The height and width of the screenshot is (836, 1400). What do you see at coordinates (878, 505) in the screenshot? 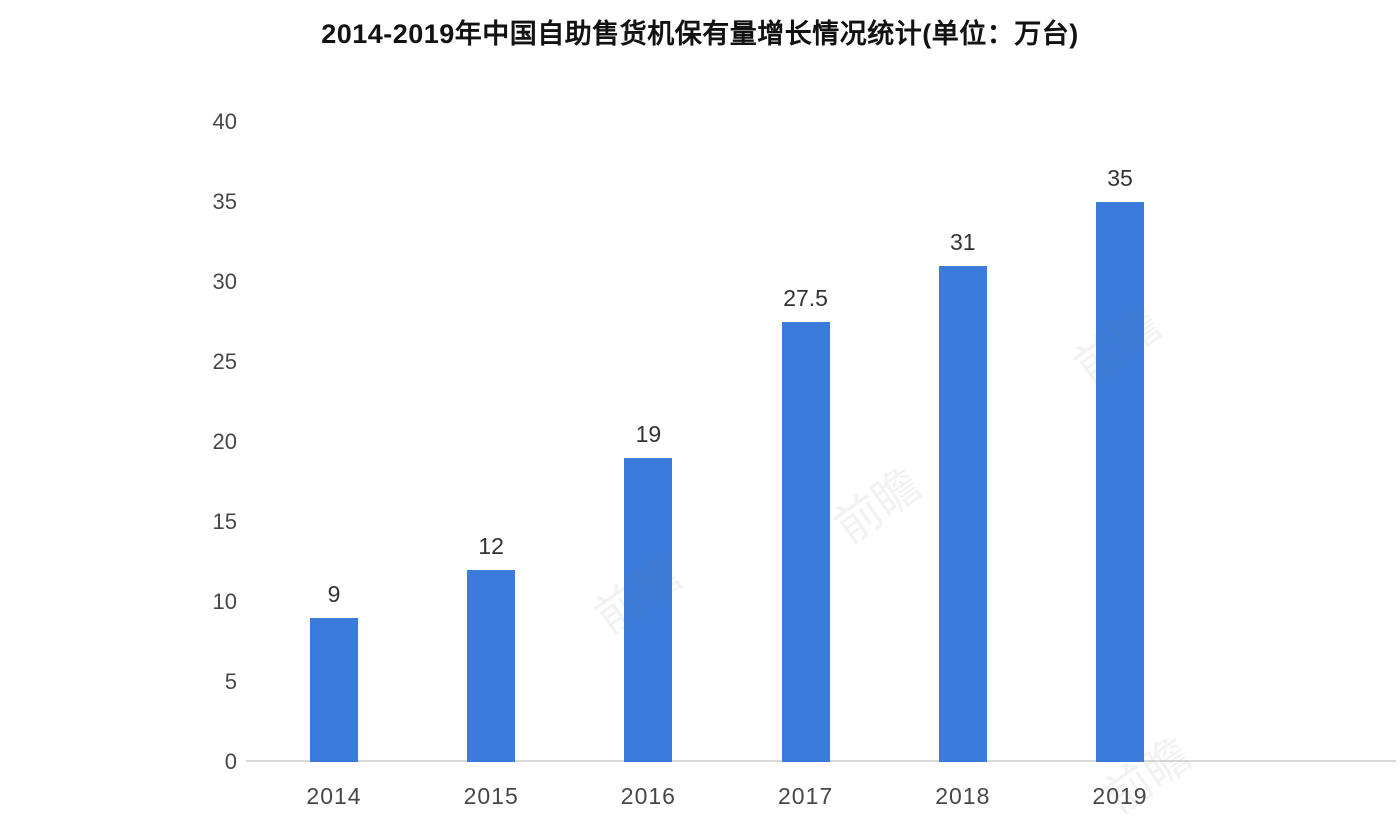
I see `watermark-text: 前瞻` at bounding box center [878, 505].